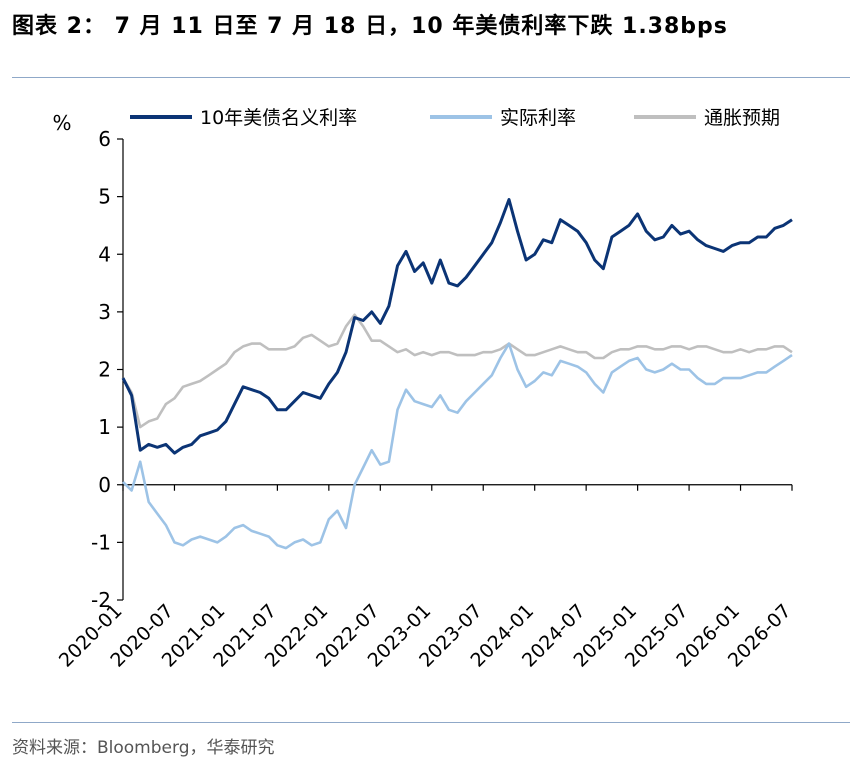 The width and height of the screenshot is (867, 760). Describe the element at coordinates (104, 139) in the screenshot. I see `y-tick-label: 6` at that location.